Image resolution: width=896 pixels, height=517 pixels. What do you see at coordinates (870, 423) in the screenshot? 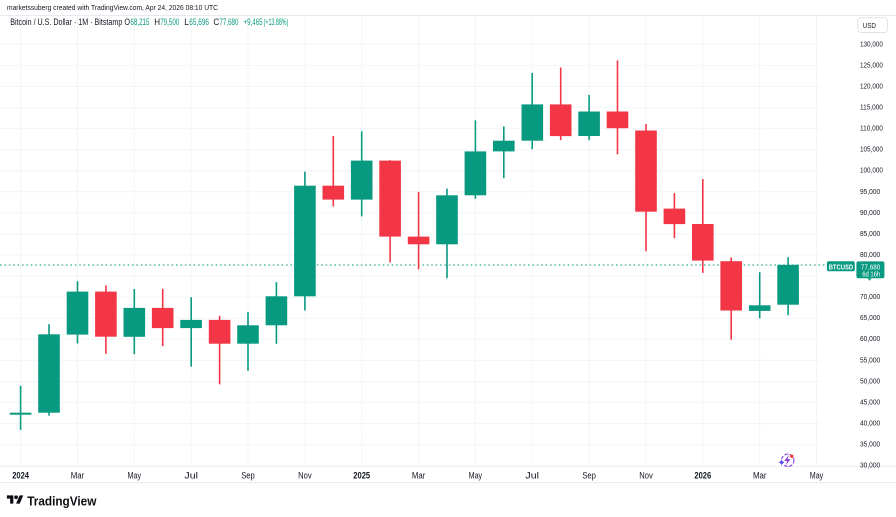
I see `svg-text: 40,000` at bounding box center [870, 423].